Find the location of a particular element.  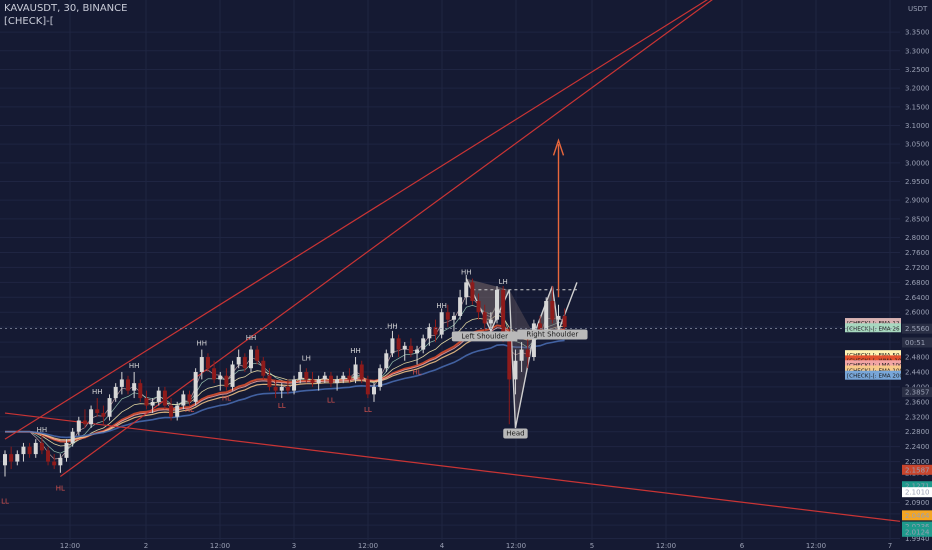

price-tag: 2.1587 is located at coordinates (917, 470).